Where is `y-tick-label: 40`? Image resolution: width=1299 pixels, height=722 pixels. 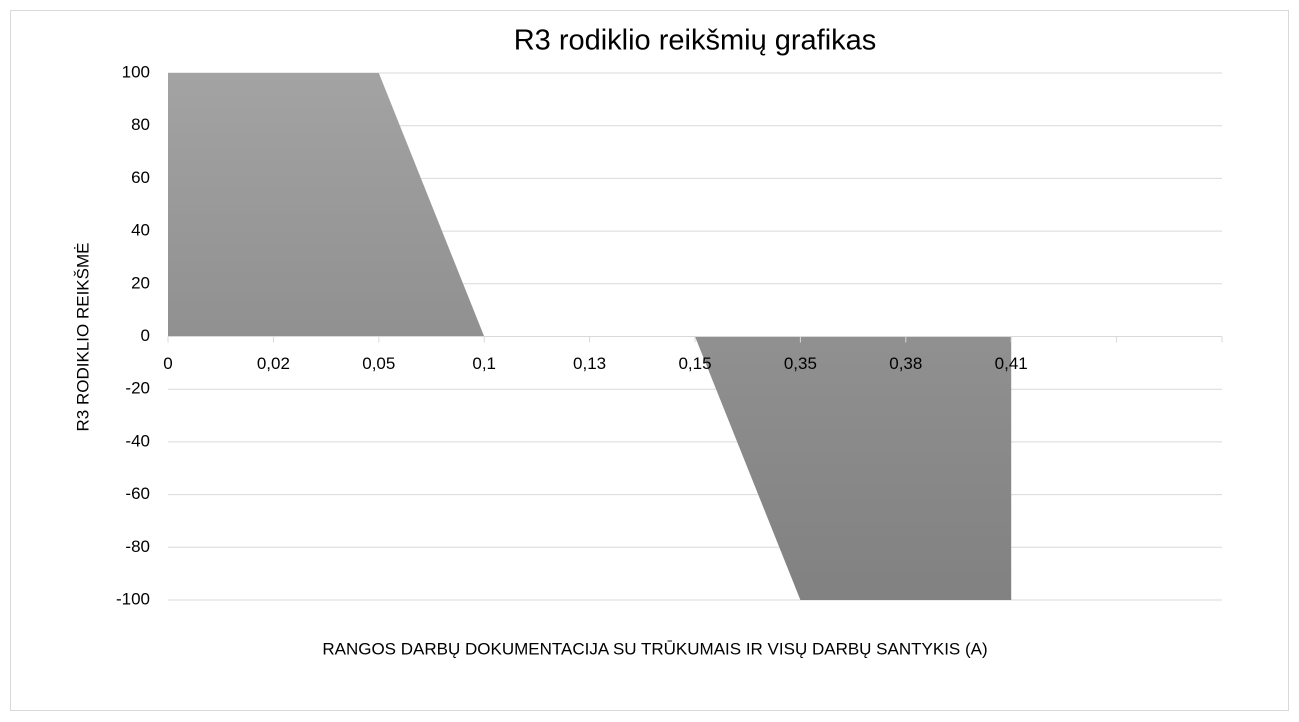
y-tick-label: 40 is located at coordinates (140, 230).